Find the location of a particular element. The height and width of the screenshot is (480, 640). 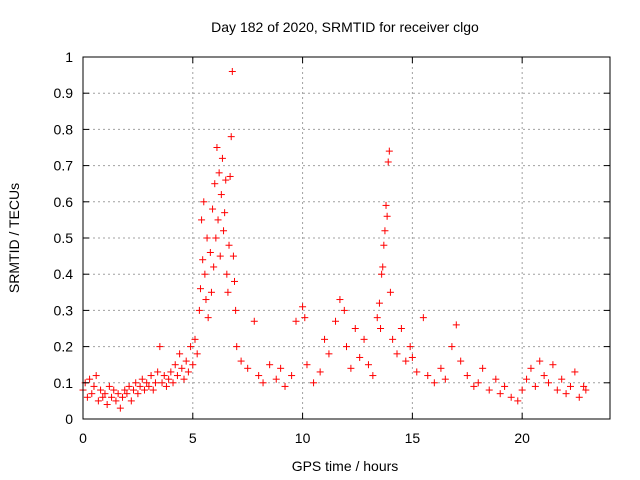

x-tick-label: 0 is located at coordinates (83, 438).